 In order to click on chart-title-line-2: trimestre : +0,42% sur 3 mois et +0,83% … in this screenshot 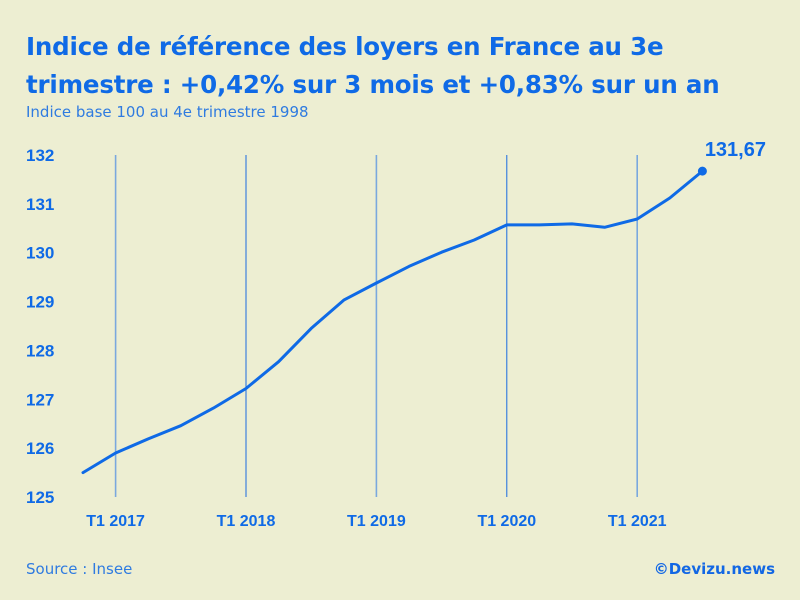, I will do `click(373, 84)`.